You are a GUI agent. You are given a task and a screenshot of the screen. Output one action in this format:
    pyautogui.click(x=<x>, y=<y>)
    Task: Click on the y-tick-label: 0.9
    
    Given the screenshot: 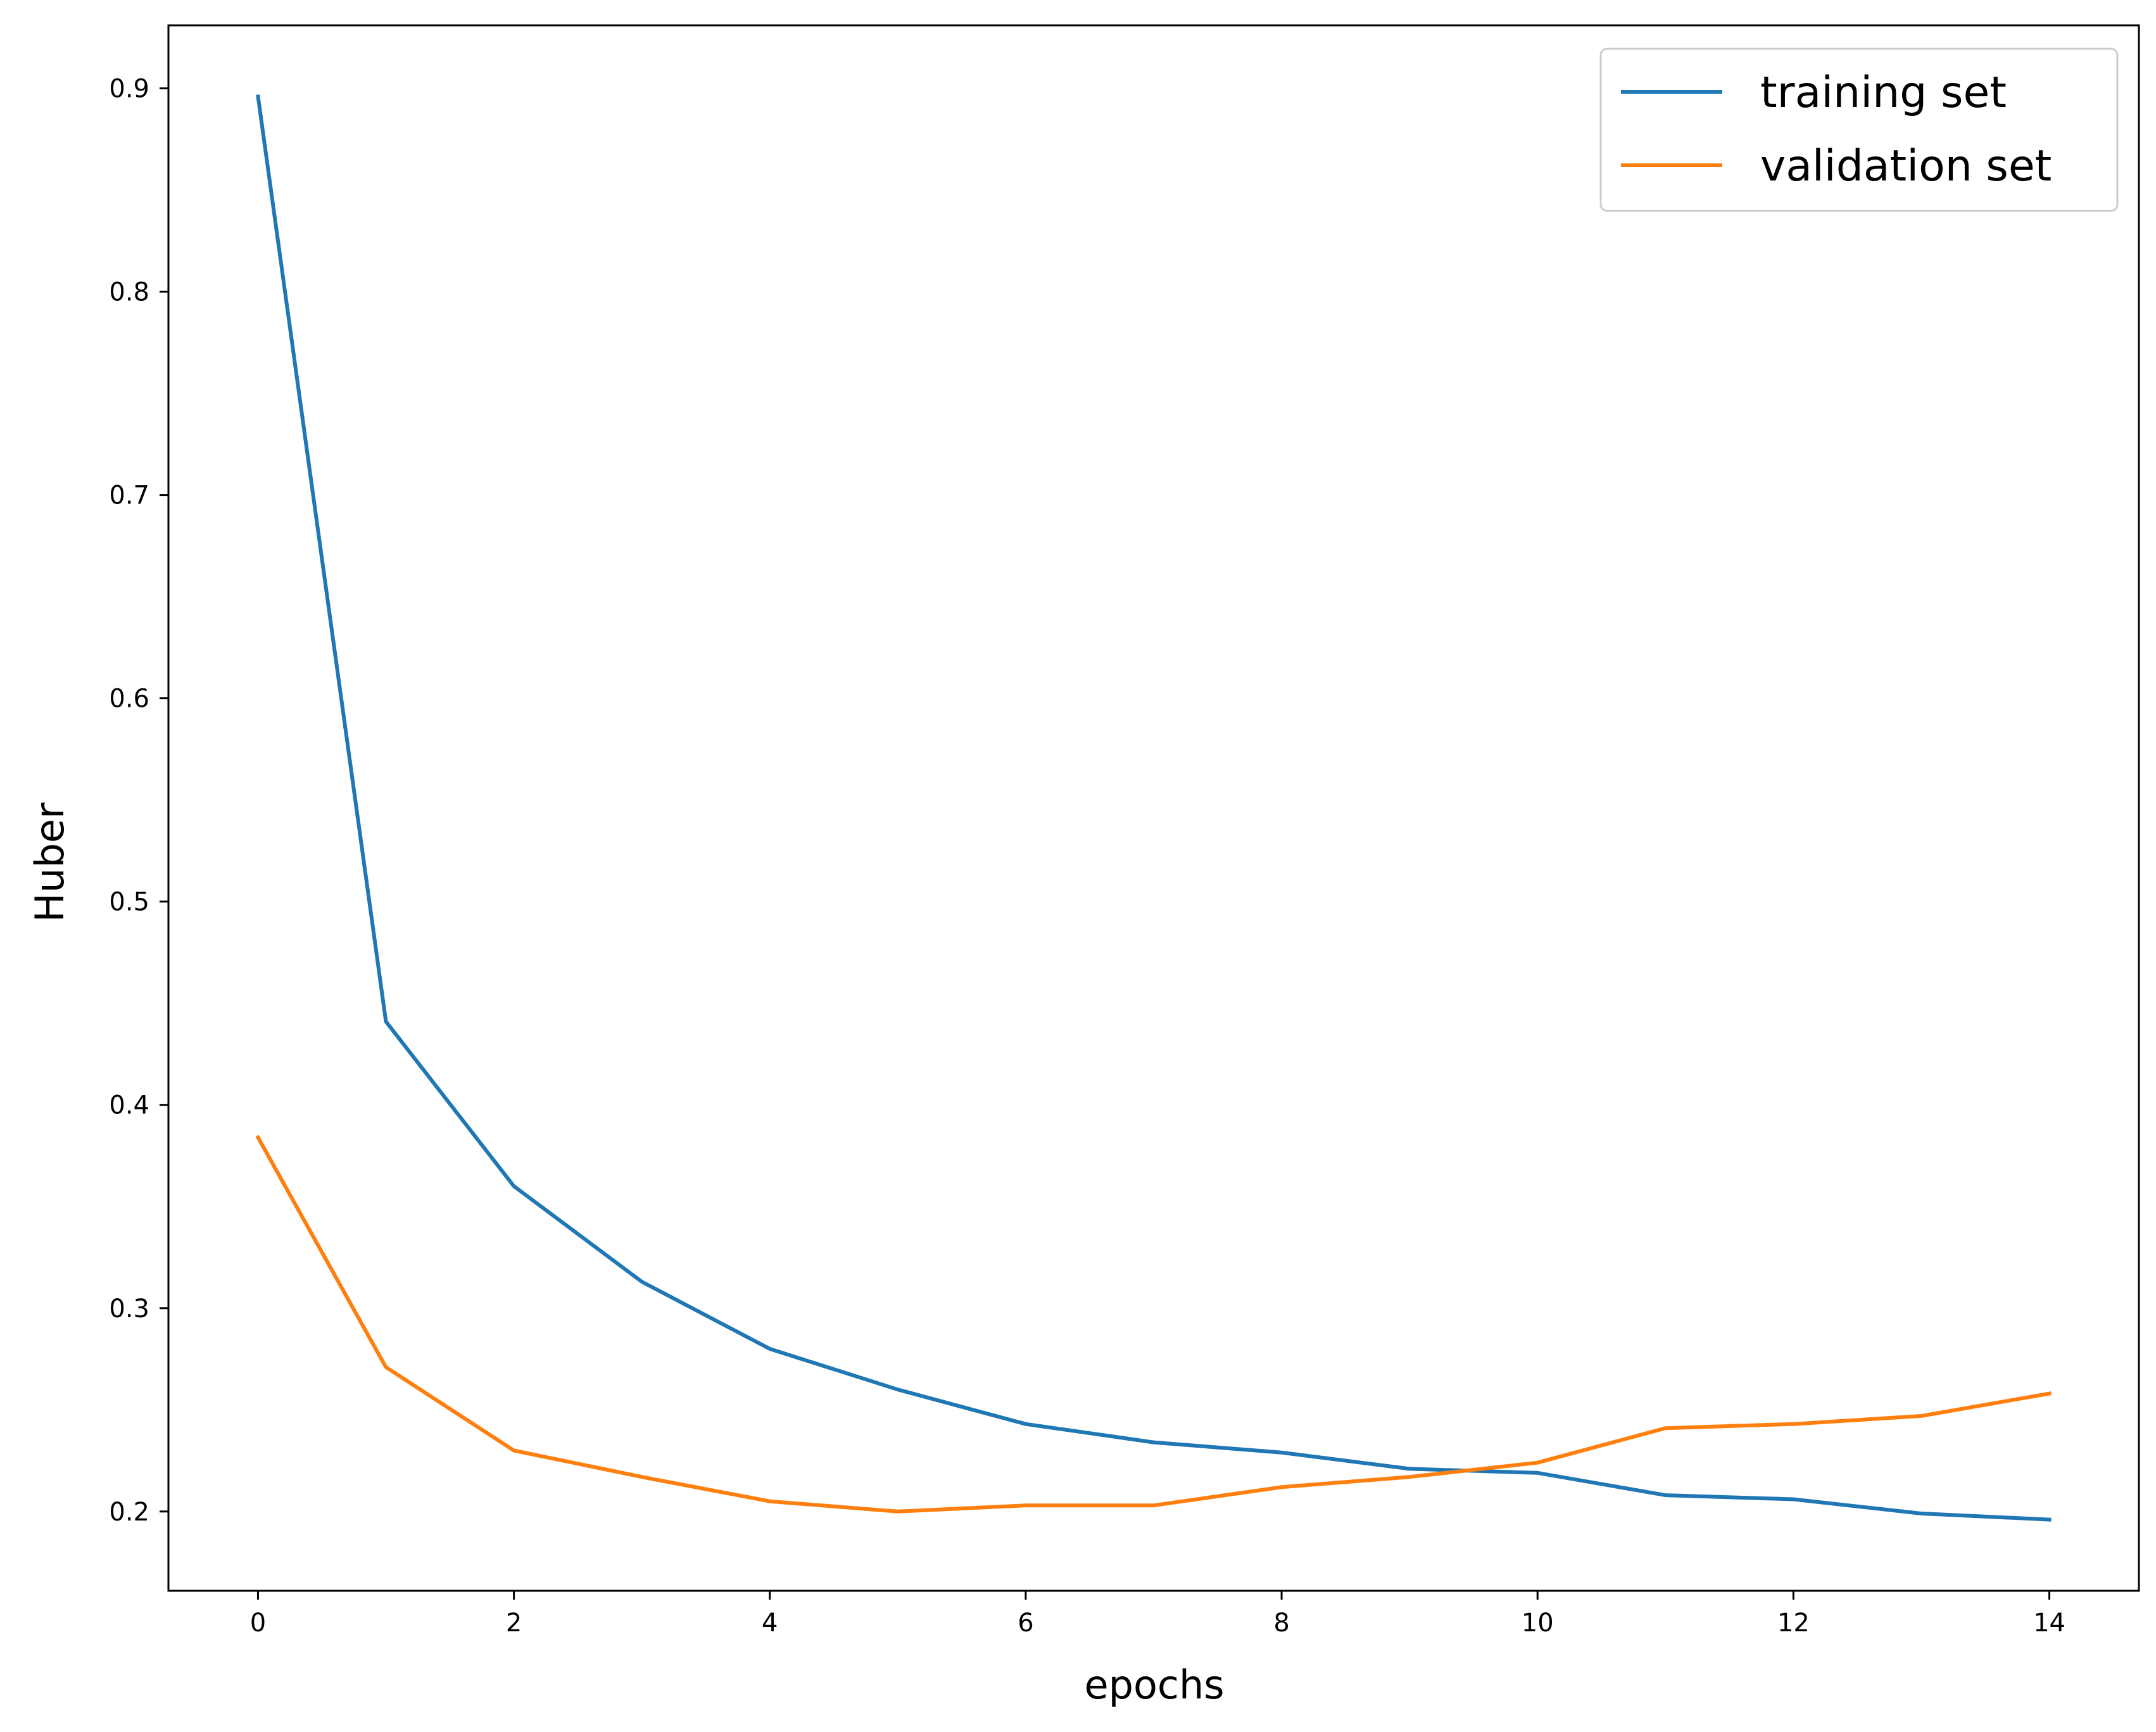 What is the action you would take?
    pyautogui.click(x=129, y=89)
    